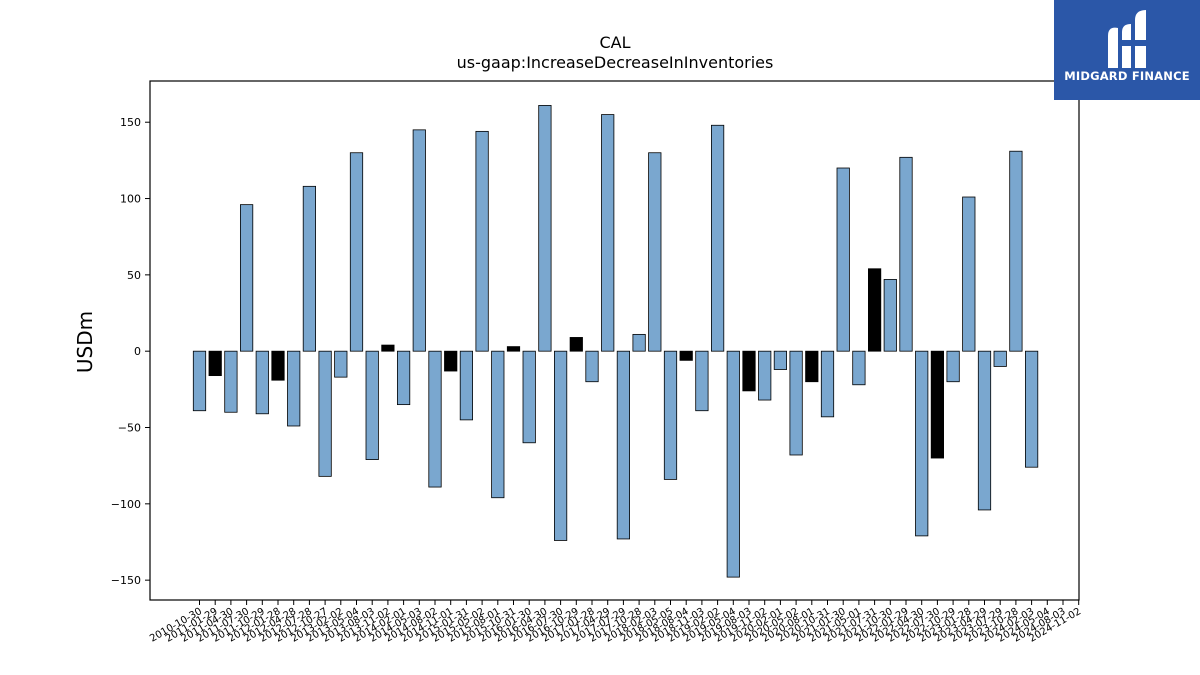  What do you see at coordinates (85, 342) in the screenshot?
I see `y-axis-label: USDm` at bounding box center [85, 342].